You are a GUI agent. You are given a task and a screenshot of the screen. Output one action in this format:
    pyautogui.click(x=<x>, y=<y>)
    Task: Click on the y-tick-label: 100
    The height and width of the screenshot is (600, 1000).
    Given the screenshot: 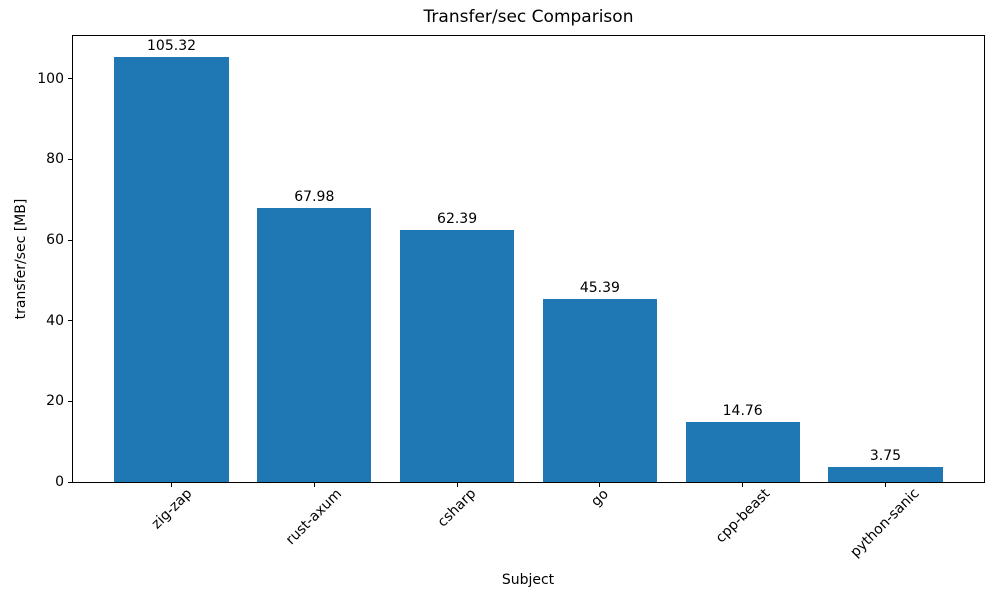 What is the action you would take?
    pyautogui.click(x=50, y=78)
    